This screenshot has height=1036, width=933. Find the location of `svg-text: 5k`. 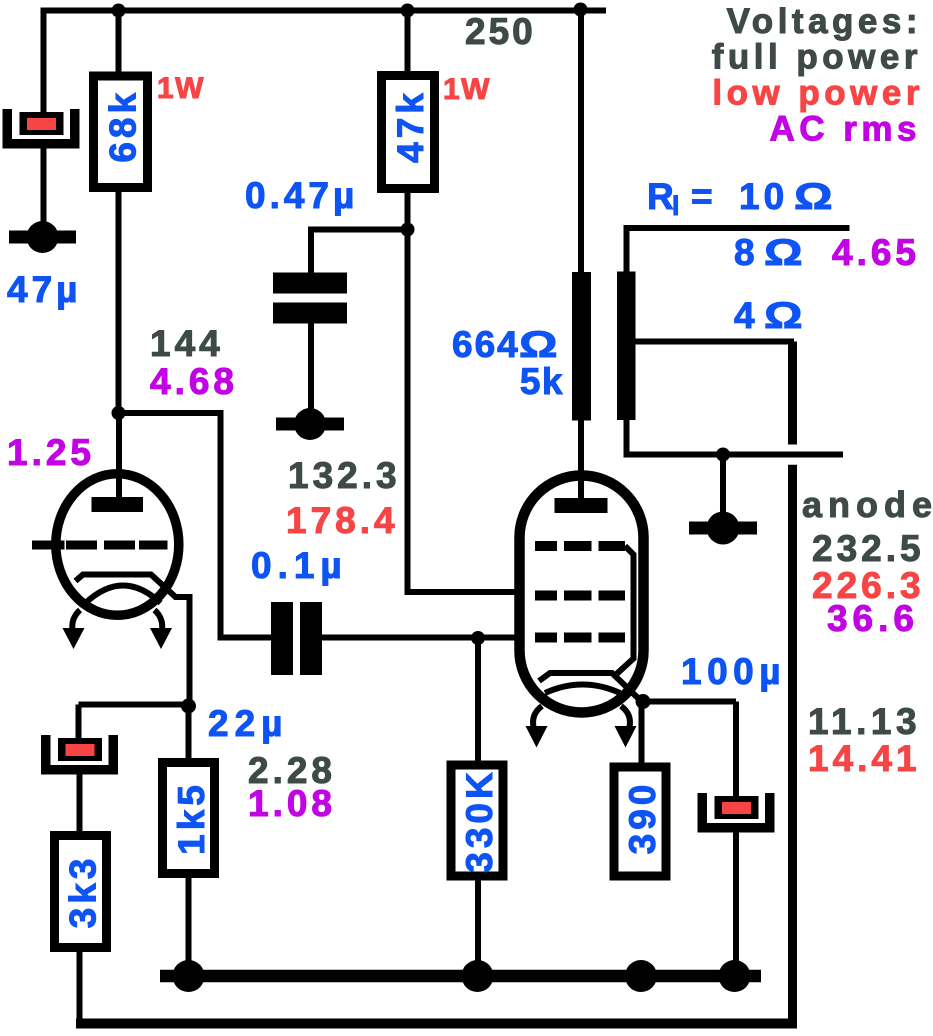

svg-text: 5k is located at coordinates (542, 381).